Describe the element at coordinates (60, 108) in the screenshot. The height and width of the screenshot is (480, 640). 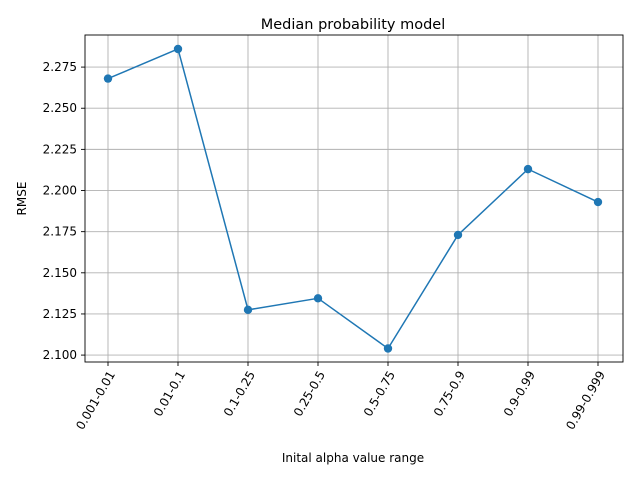
I see `y-tick-label: 2.250` at that location.